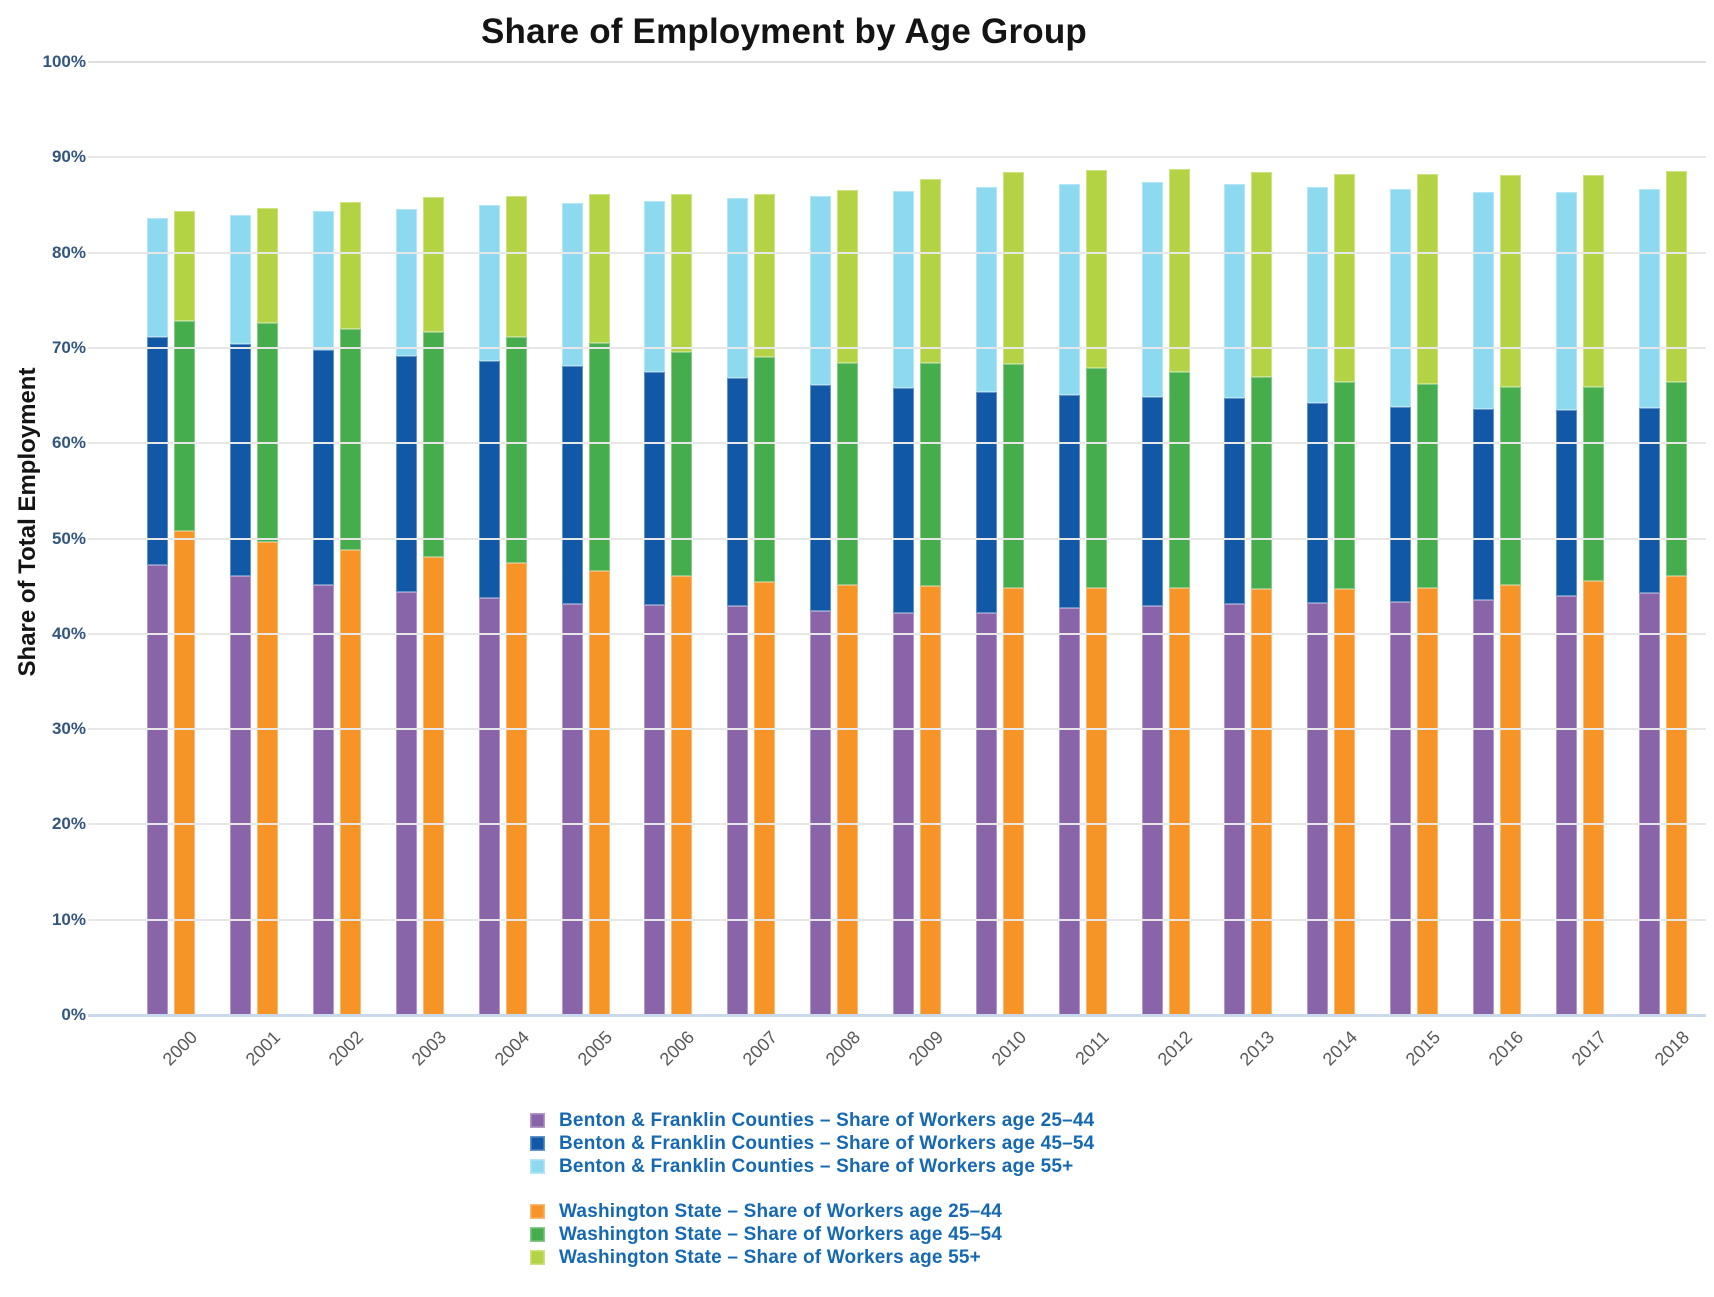 This screenshot has width=1714, height=1297. What do you see at coordinates (171, 565) in the screenshot?
I see `bar-cluster-2000: 2000` at bounding box center [171, 565].